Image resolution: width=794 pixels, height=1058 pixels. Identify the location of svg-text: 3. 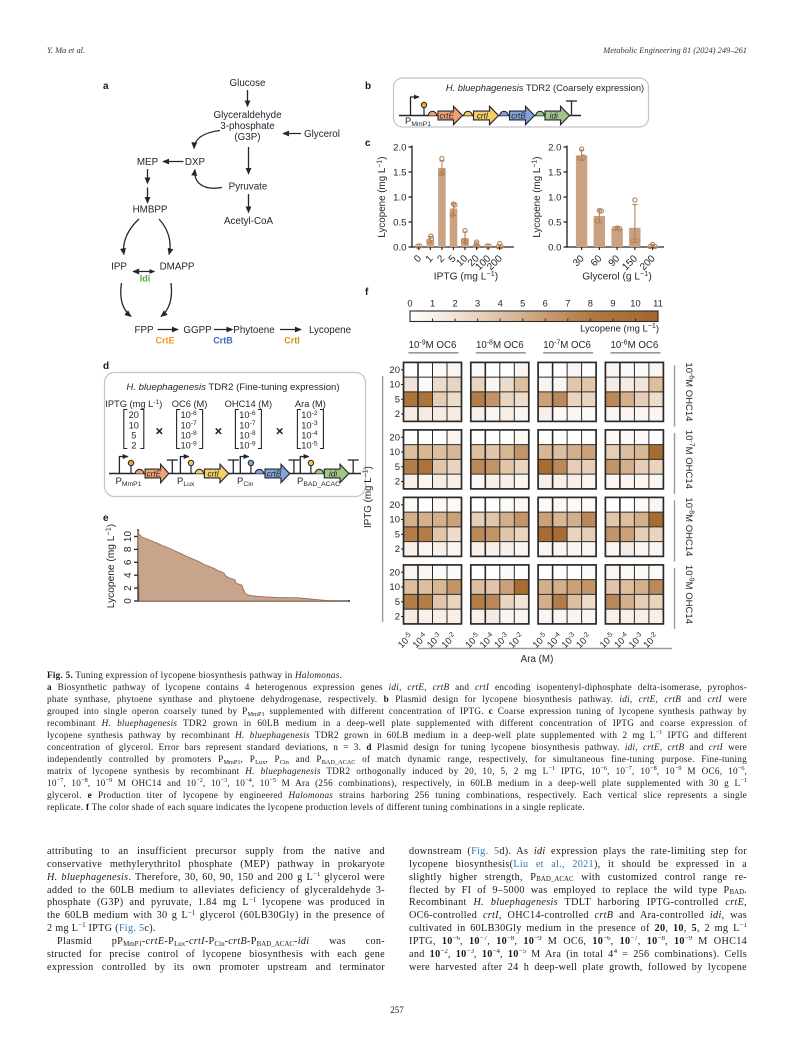
(477, 304).